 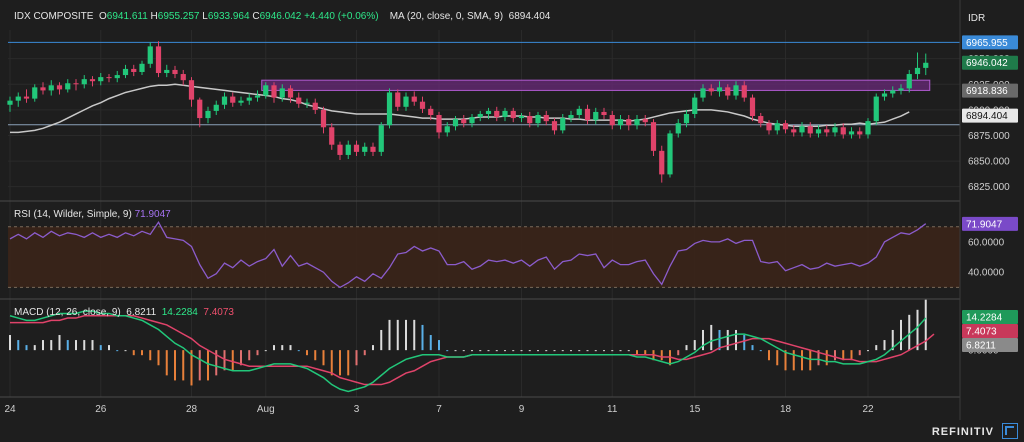 I want to click on high-value: 6955.257, so click(x=178, y=16).